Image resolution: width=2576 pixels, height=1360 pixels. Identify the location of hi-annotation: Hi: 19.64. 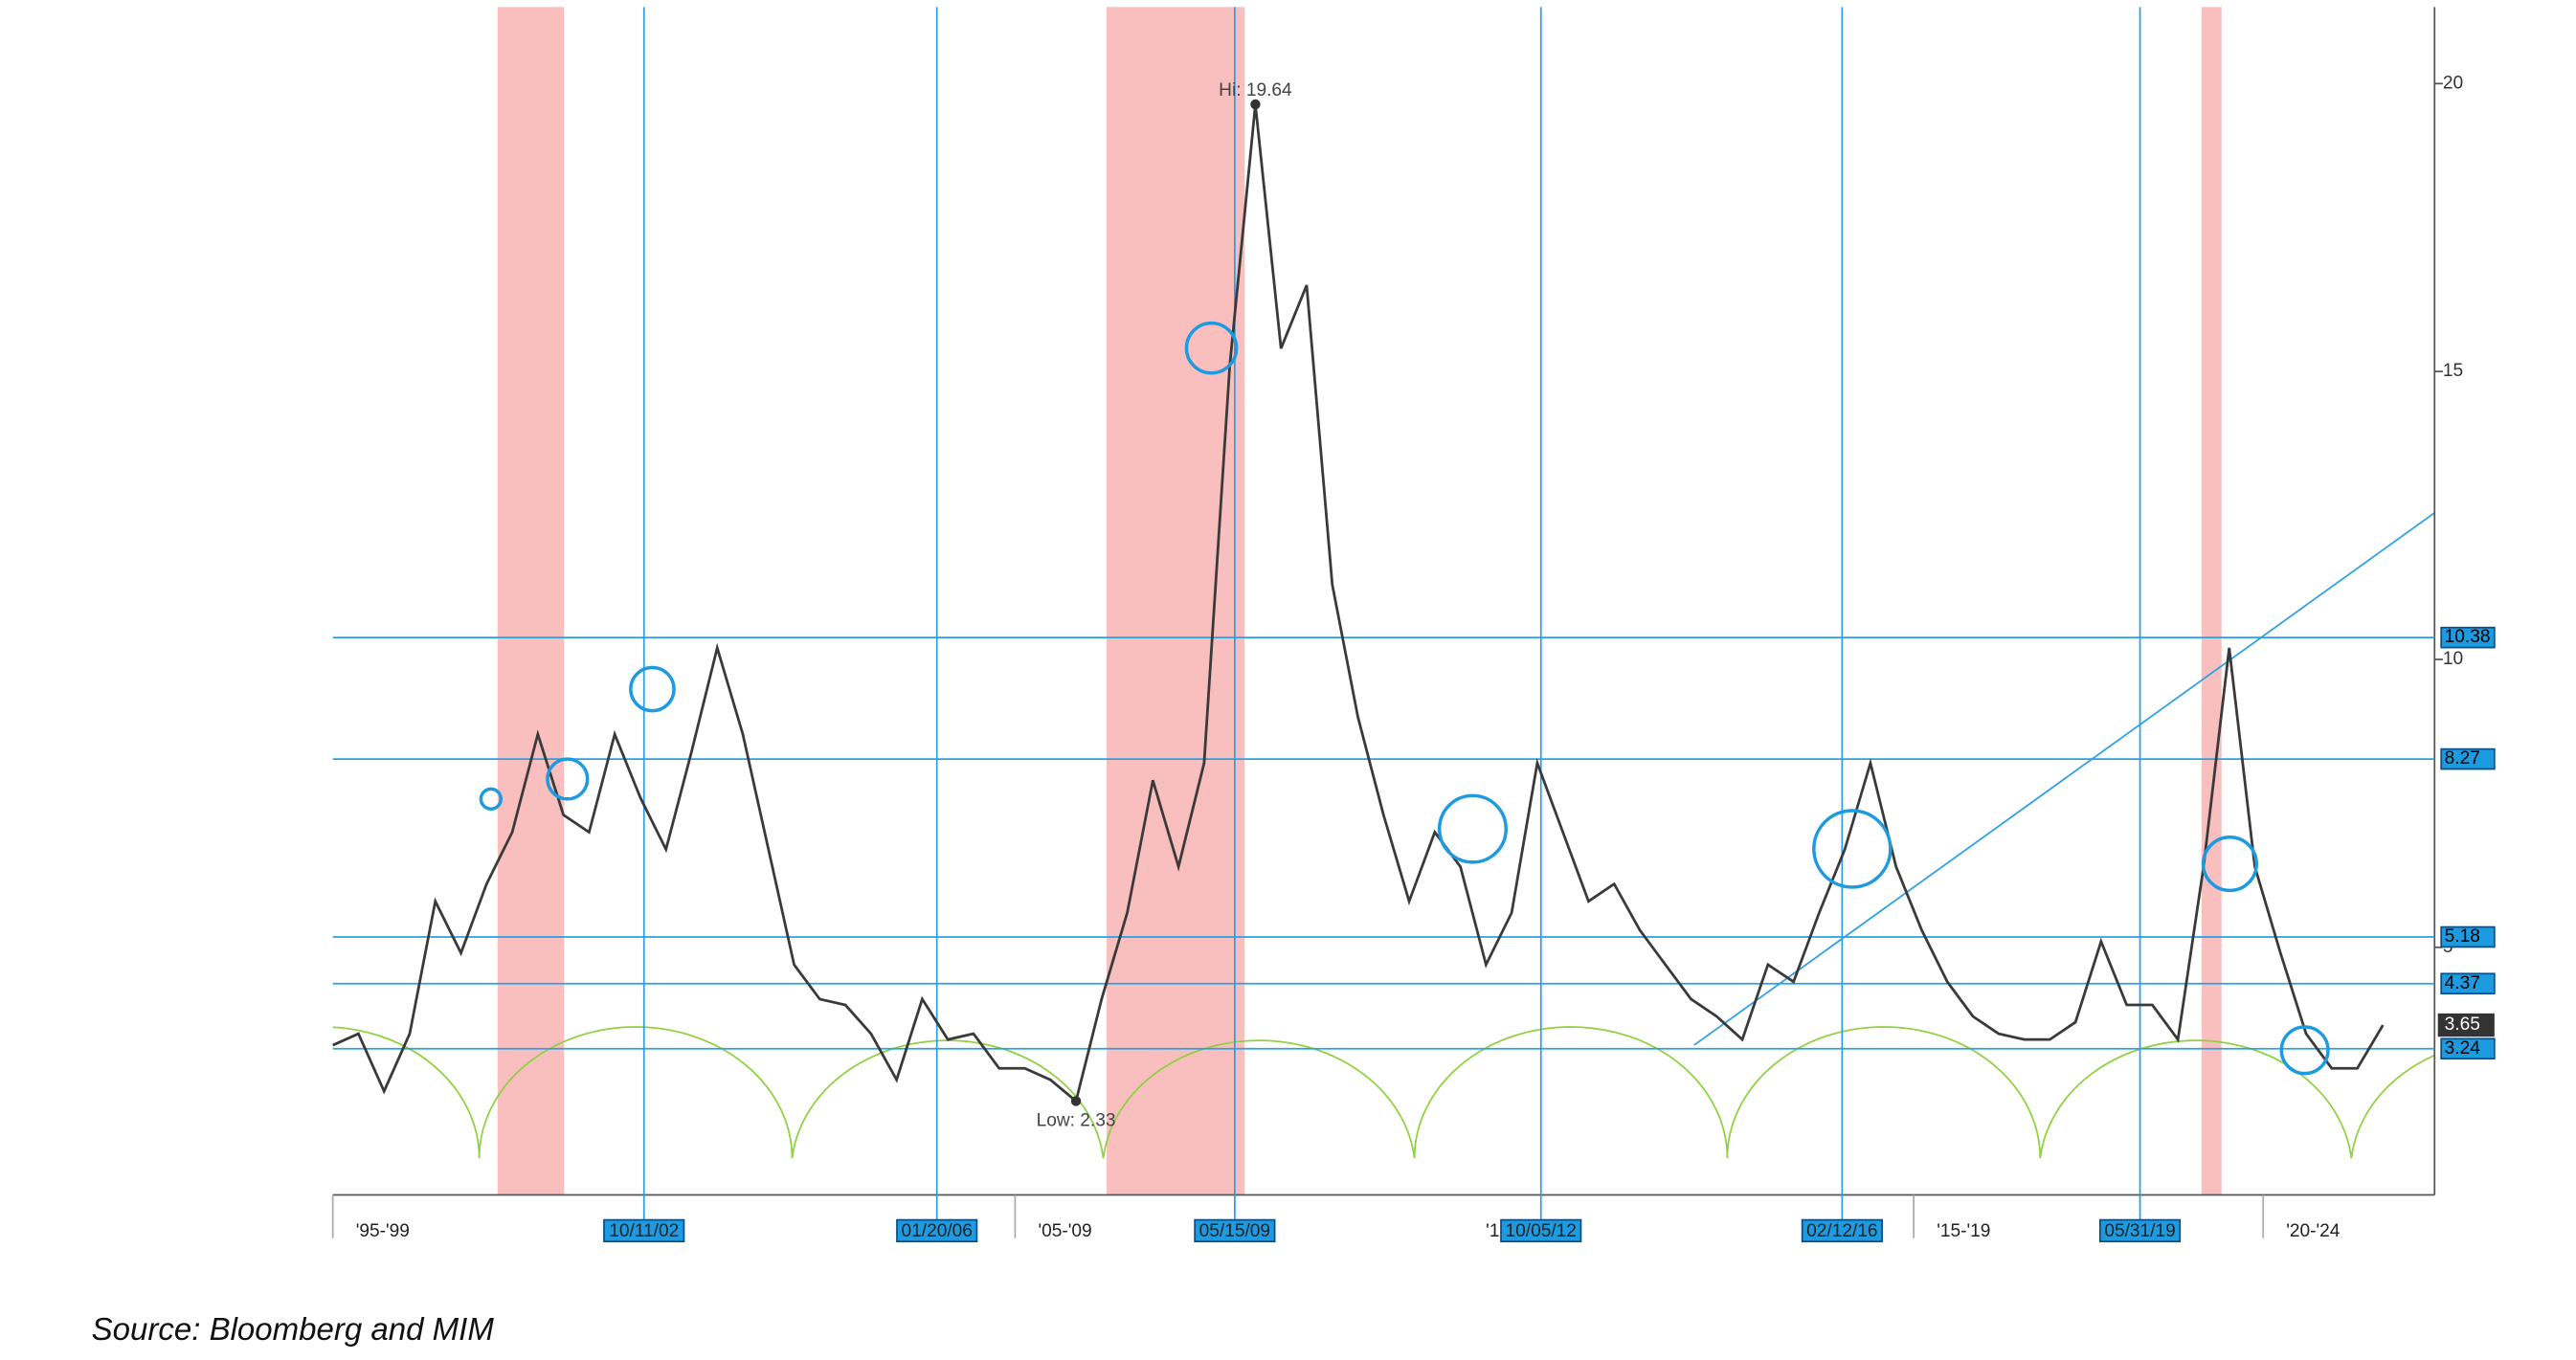
(1255, 90).